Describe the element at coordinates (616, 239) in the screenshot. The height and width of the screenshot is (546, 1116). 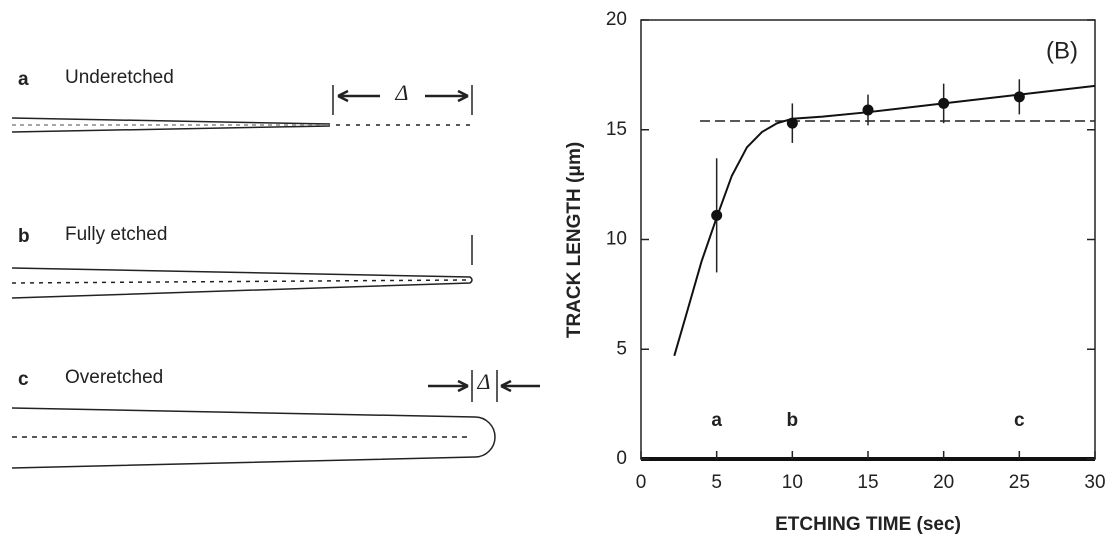
I see `y-tick-label: 10` at that location.